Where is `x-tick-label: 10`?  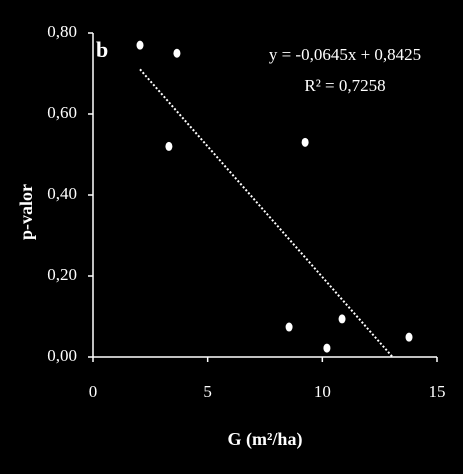
x-tick-label: 10 is located at coordinates (322, 391).